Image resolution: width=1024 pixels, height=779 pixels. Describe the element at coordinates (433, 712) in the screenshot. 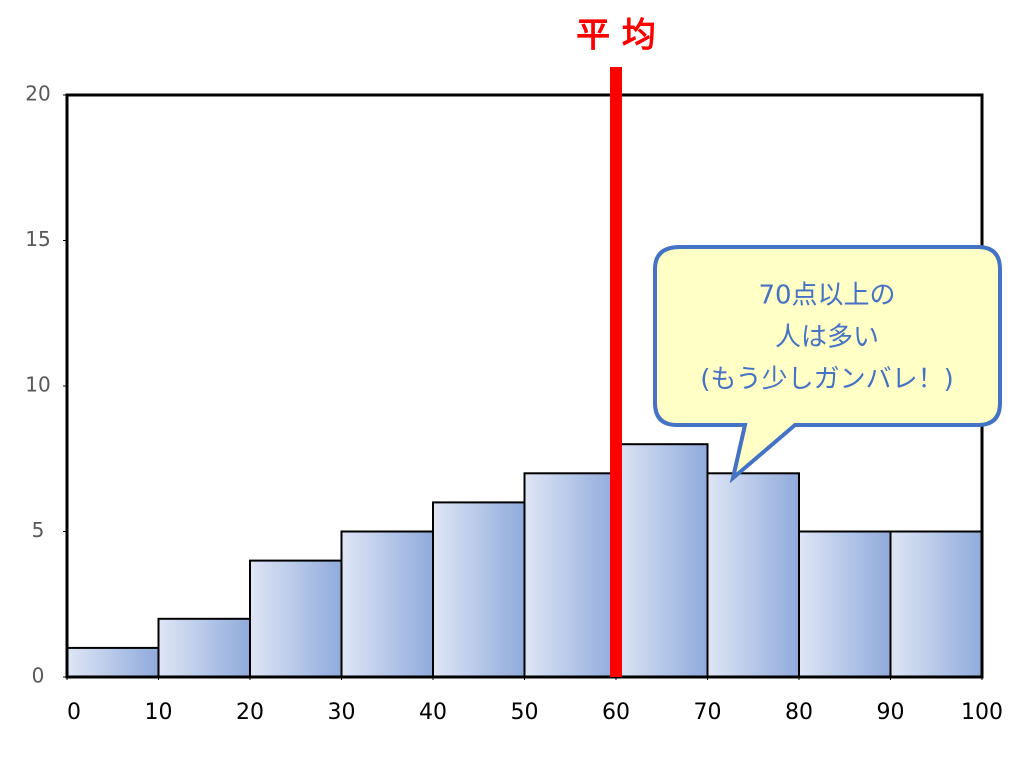

I see `x-tick-label: 40` at that location.